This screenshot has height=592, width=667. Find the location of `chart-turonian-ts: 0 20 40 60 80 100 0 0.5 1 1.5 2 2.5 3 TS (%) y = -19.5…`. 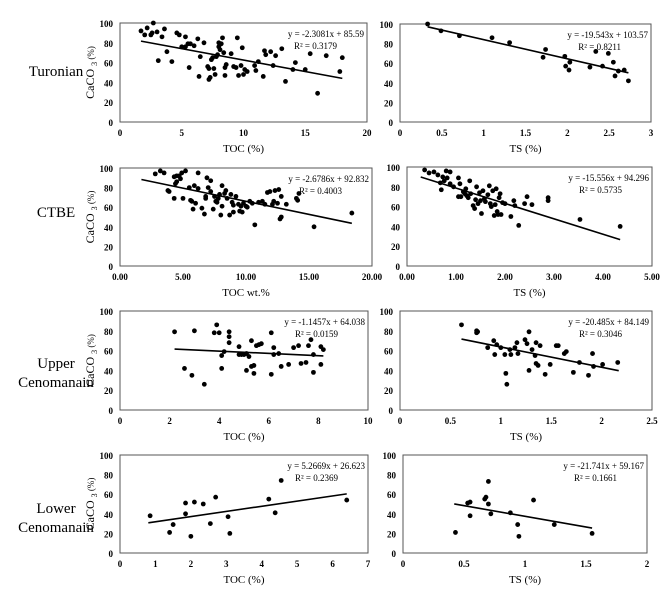

chart-turonian-ts: 0 20 40 60 80 100 0 0.5 1 1.5 2 2.5 3 TS (%) y = -19.5… is located at coordinates (517, 87).